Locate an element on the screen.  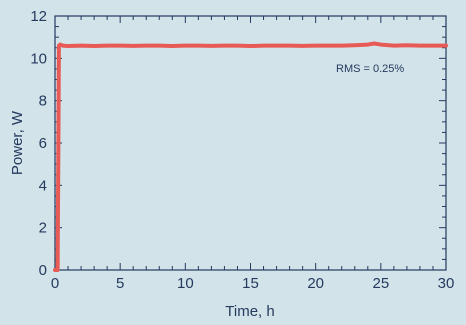
x-tick-label: 25 is located at coordinates (380, 283).